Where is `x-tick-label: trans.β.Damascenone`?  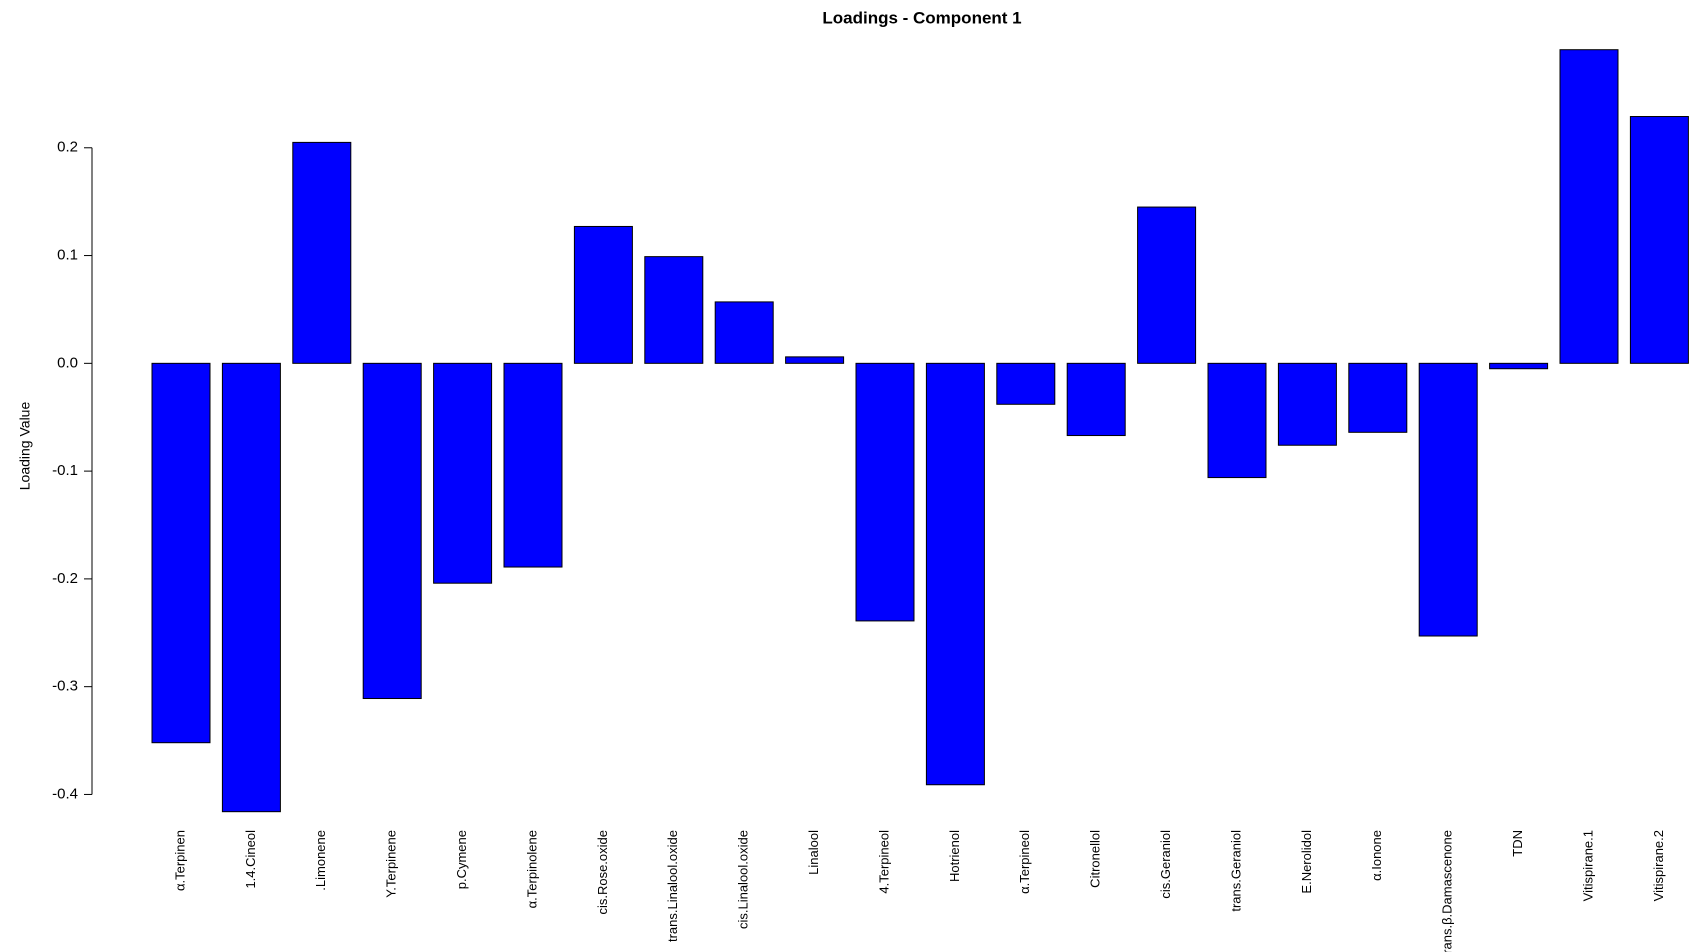 x-tick-label: trans.β.Damascenone is located at coordinates (1447, 891).